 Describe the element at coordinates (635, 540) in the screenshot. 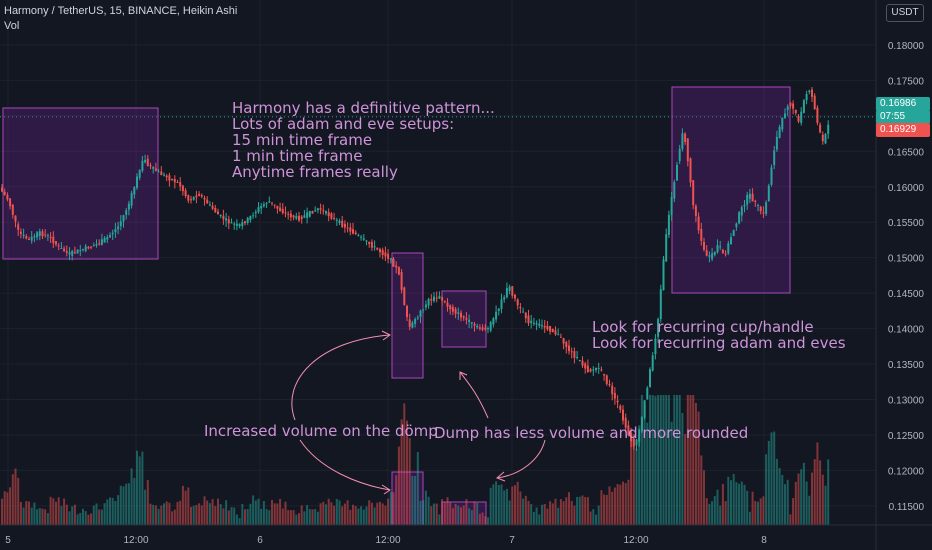

I see `x-tick-label: 12:00` at that location.